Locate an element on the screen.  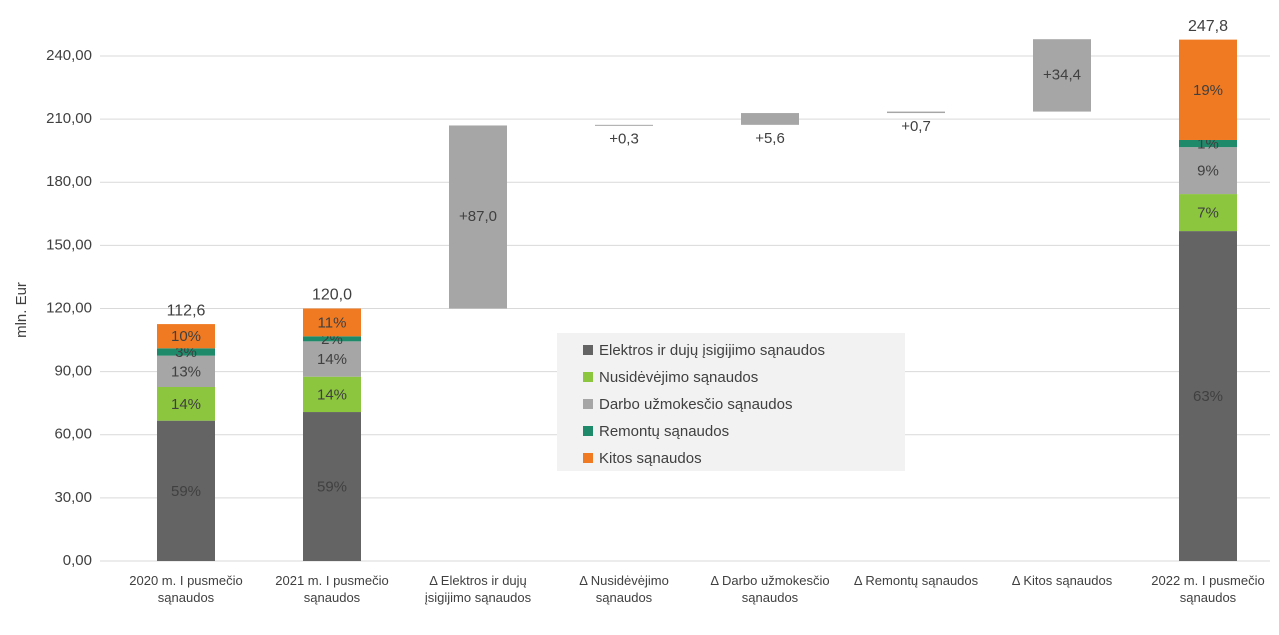
share-label: 11% is located at coordinates (332, 322).